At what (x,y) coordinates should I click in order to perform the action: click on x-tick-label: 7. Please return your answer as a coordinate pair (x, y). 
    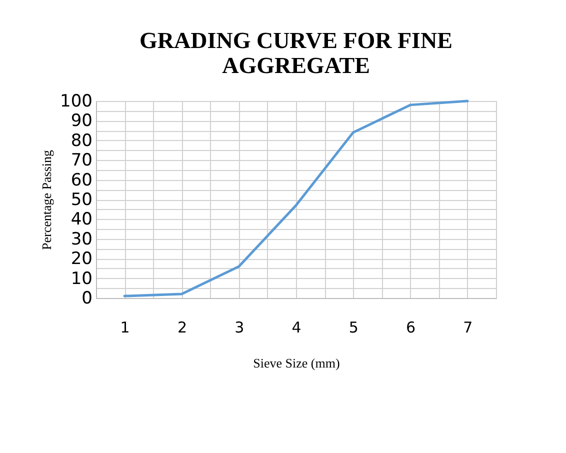
    Looking at the image, I should click on (468, 327).